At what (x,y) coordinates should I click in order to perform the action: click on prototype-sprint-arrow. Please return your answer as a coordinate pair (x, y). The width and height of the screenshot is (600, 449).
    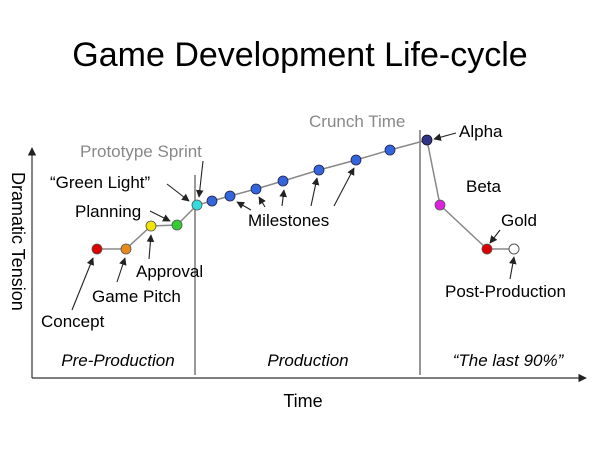
    Looking at the image, I should click on (199, 179).